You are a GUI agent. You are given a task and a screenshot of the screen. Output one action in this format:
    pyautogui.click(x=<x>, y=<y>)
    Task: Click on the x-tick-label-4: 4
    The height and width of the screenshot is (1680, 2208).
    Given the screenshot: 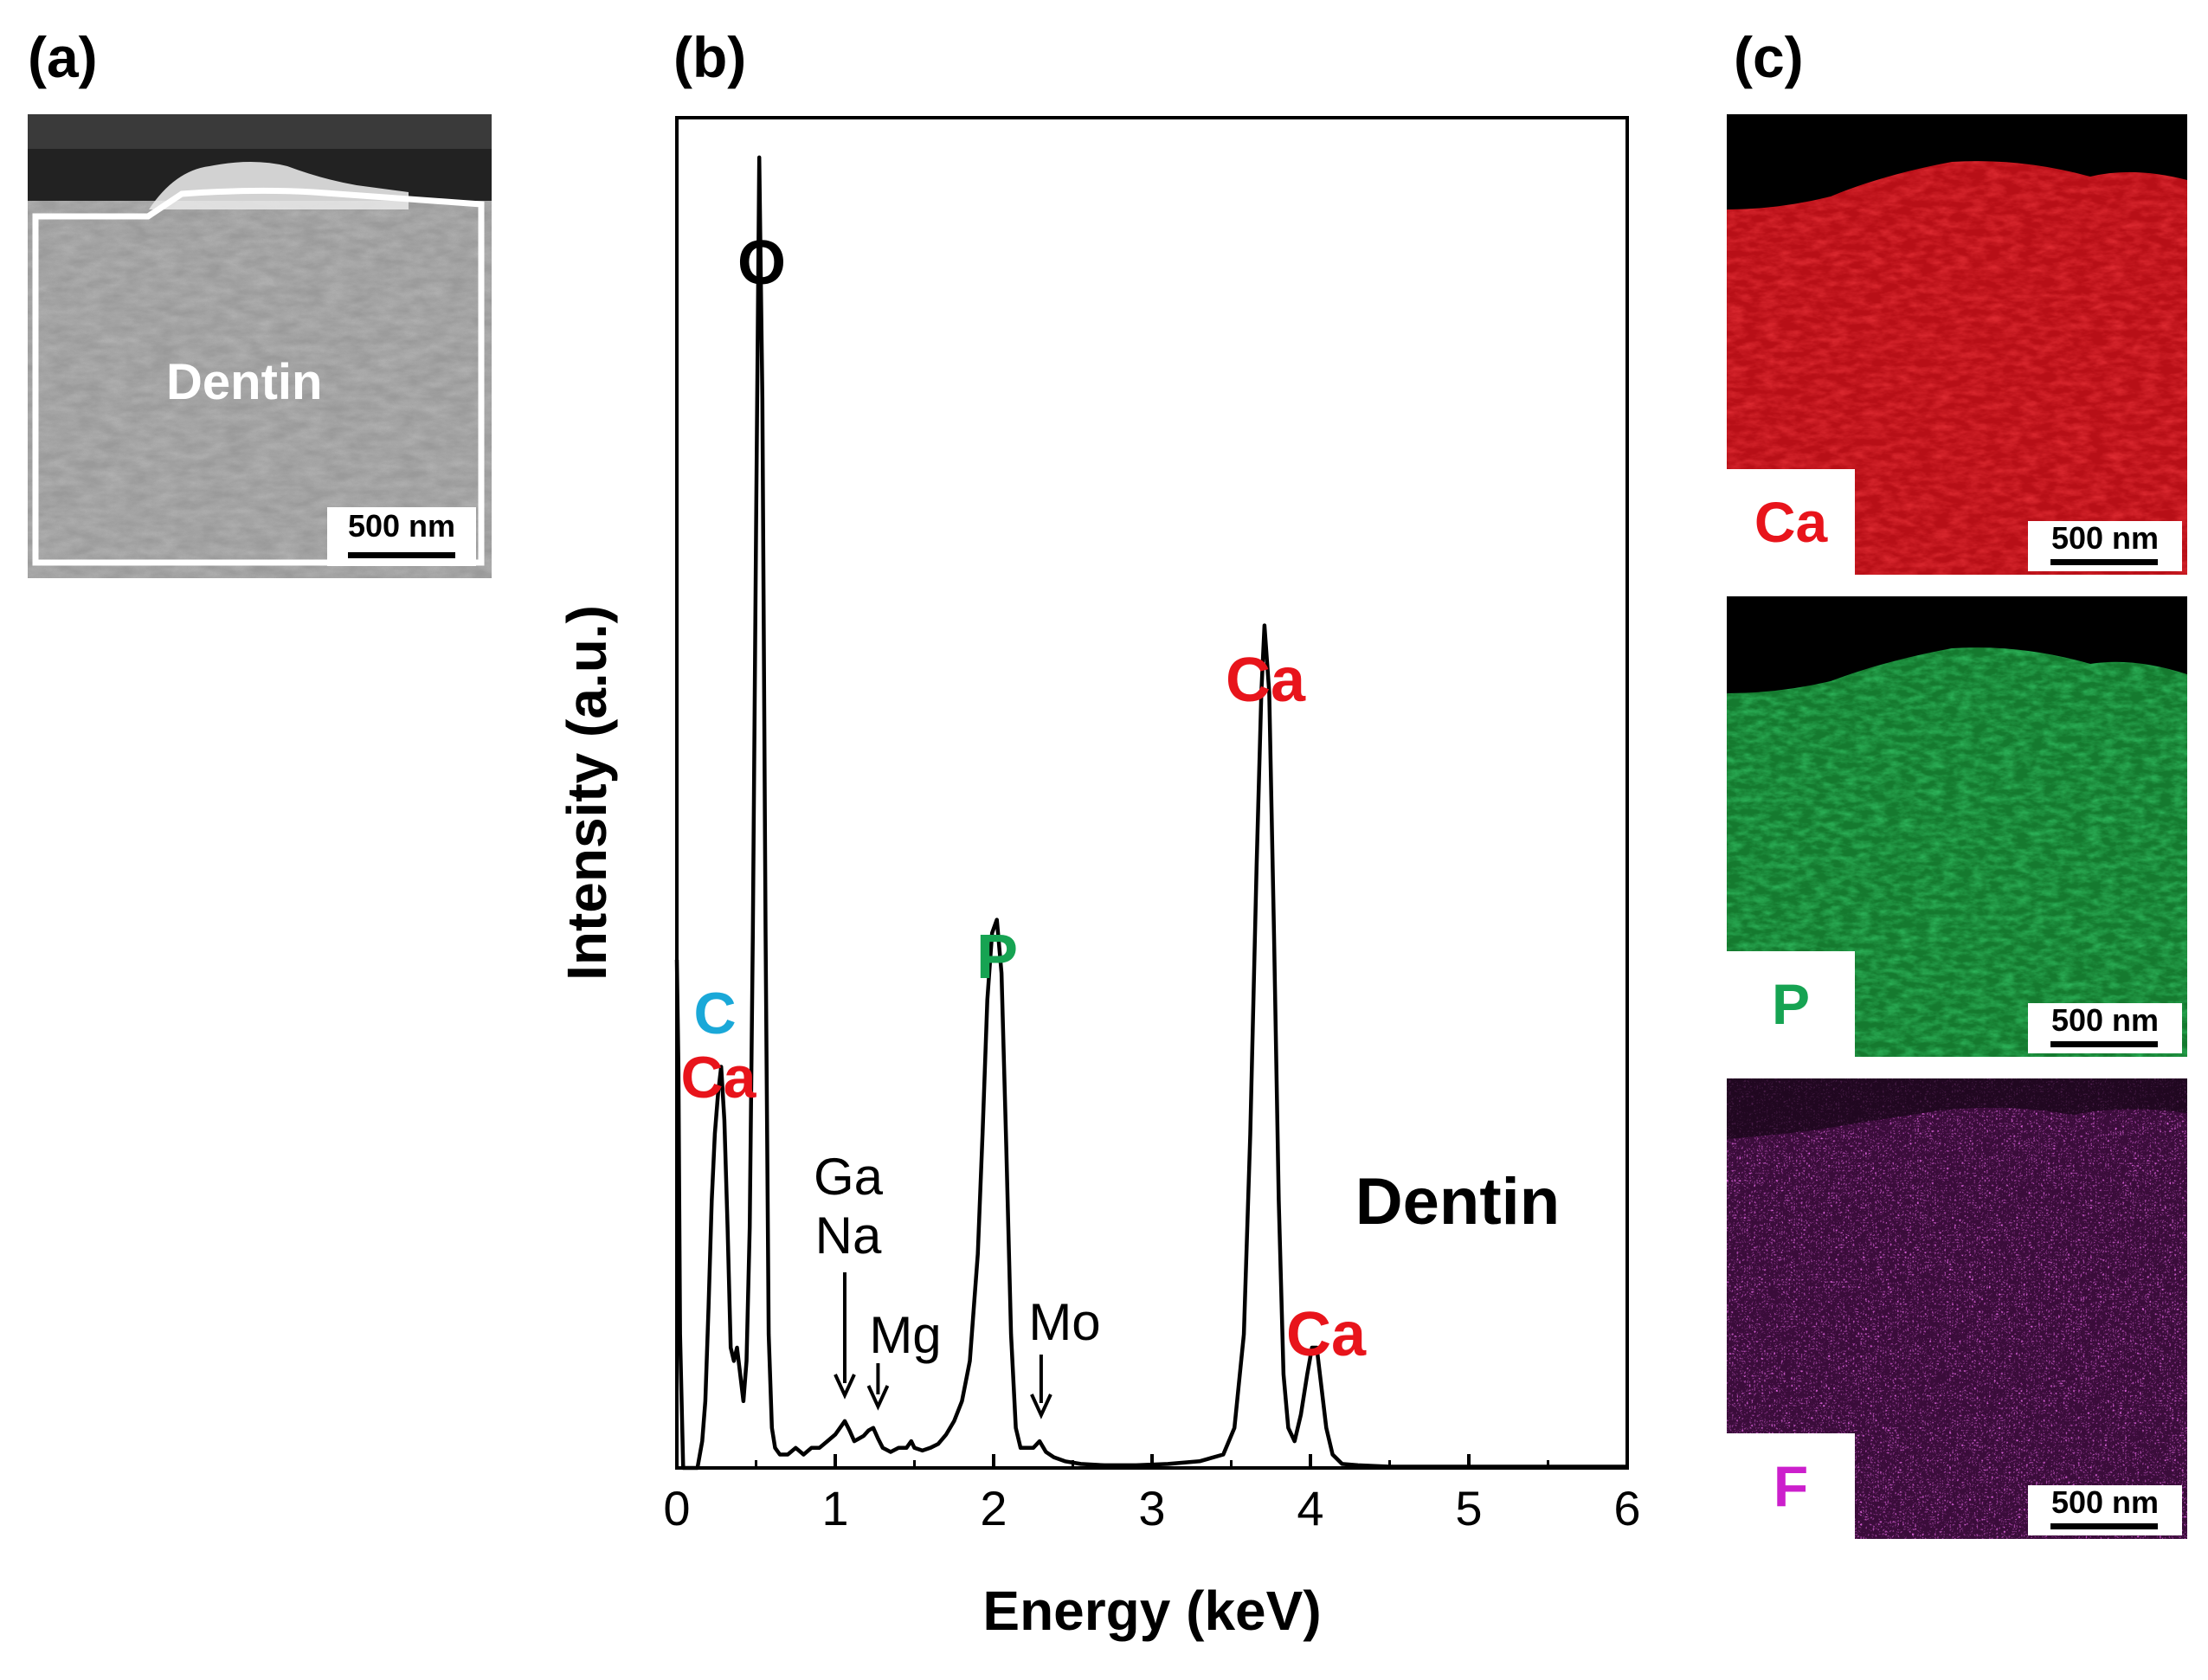 What is the action you would take?
    pyautogui.click(x=1310, y=1508)
    